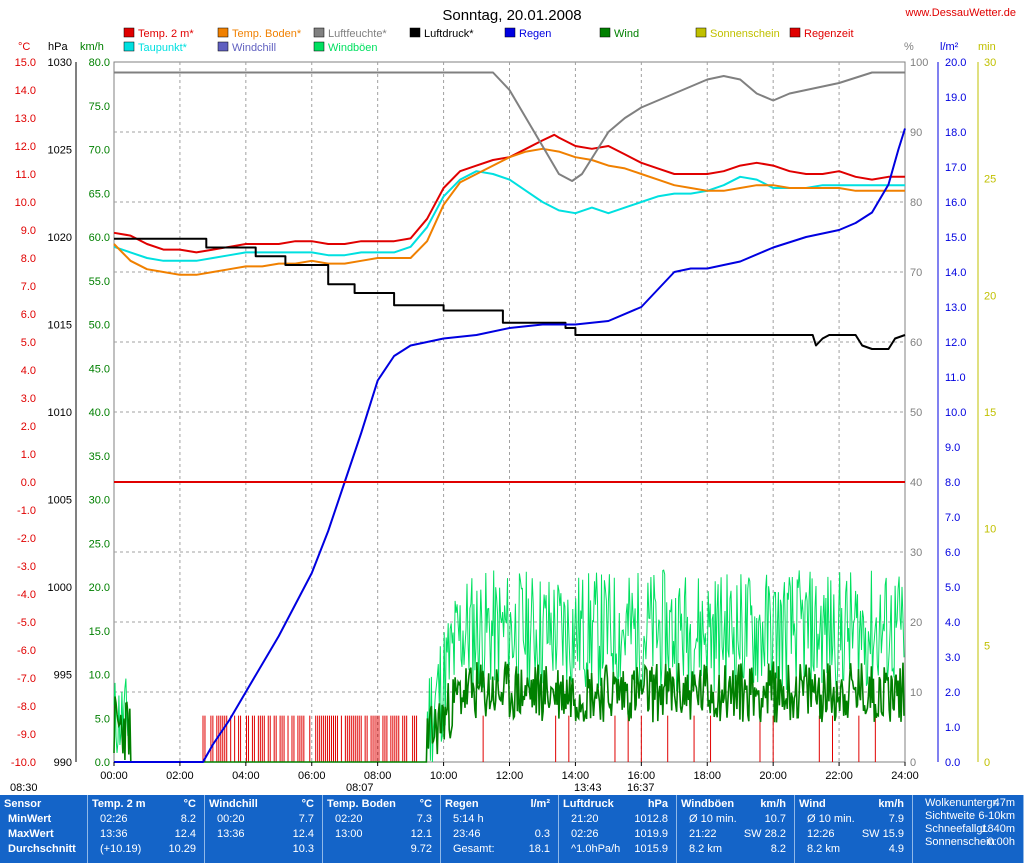  What do you see at coordinates (651, 834) in the screenshot?
I see `stats-value: 1019.9` at bounding box center [651, 834].